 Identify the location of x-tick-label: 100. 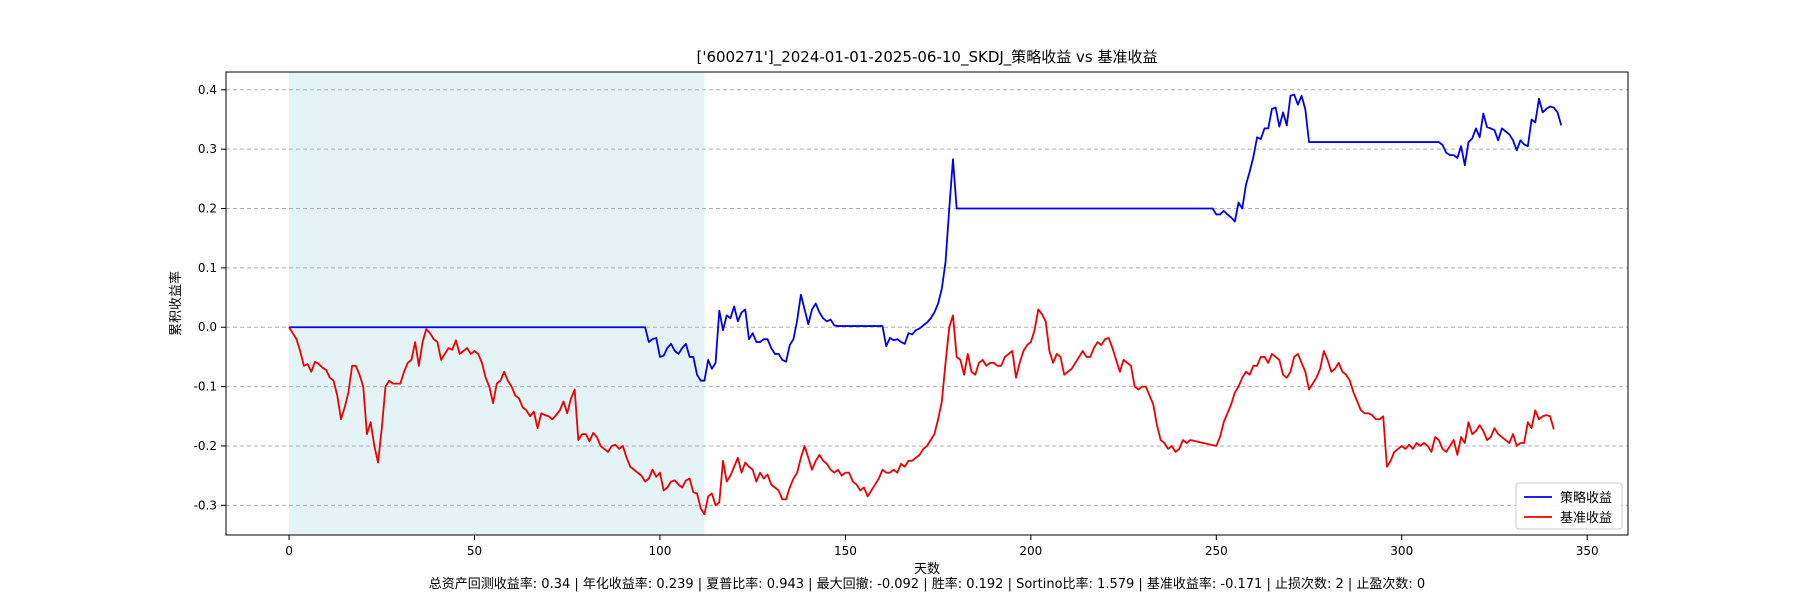
(659, 551).